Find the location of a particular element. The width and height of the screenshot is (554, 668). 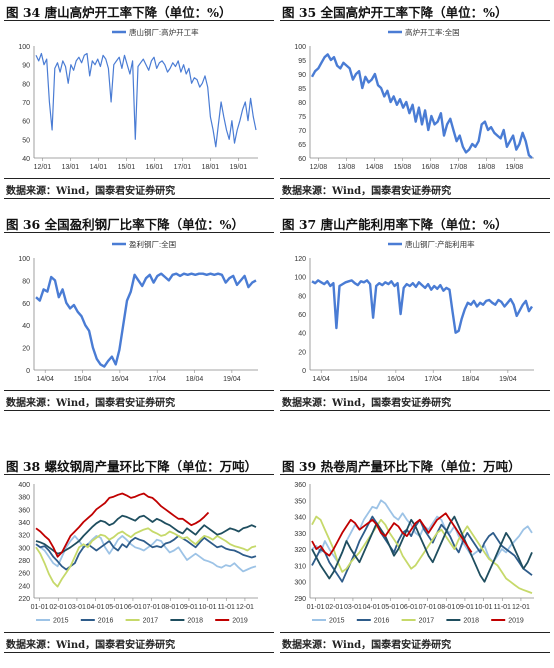

x-tick-label: 14/08 is located at coordinates (375, 167).